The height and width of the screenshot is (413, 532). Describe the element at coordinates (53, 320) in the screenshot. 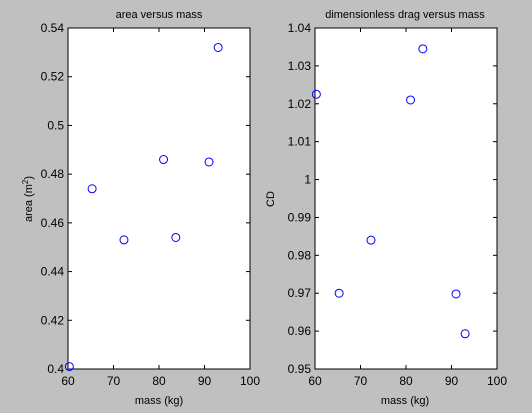

I see `left-y-tick-label: 0.42` at that location.